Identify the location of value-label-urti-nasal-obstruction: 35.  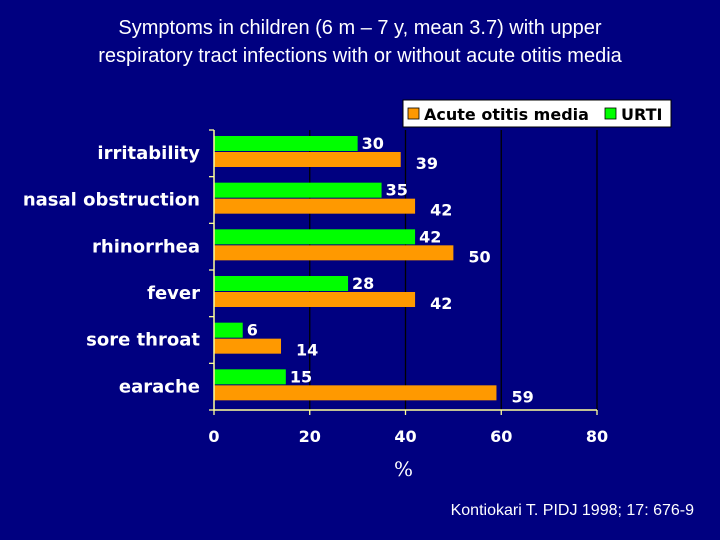
(397, 190).